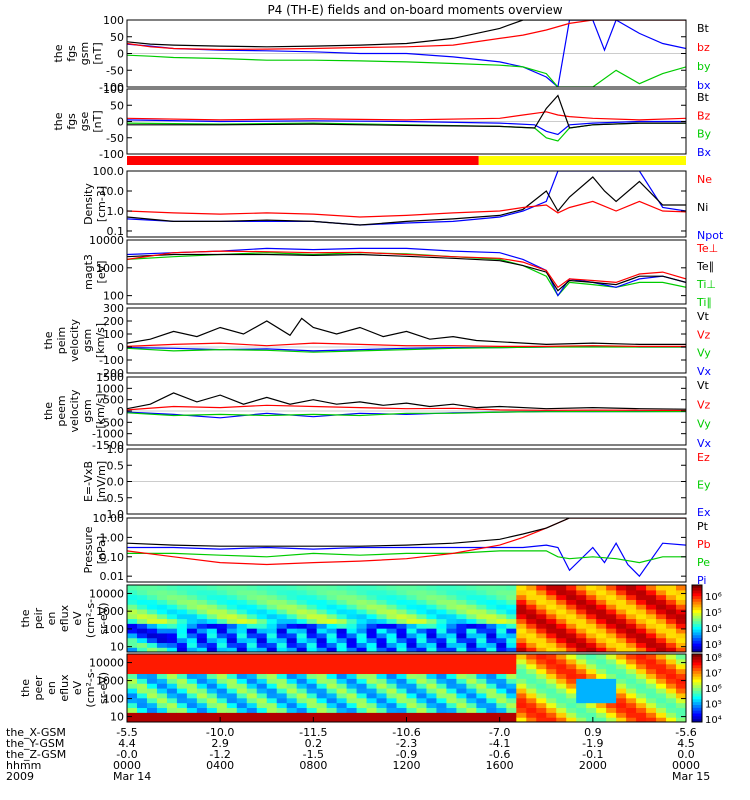 Image resolution: width=750 pixels, height=800 pixels. I want to click on y-axis-label: gse, so click(84, 122).